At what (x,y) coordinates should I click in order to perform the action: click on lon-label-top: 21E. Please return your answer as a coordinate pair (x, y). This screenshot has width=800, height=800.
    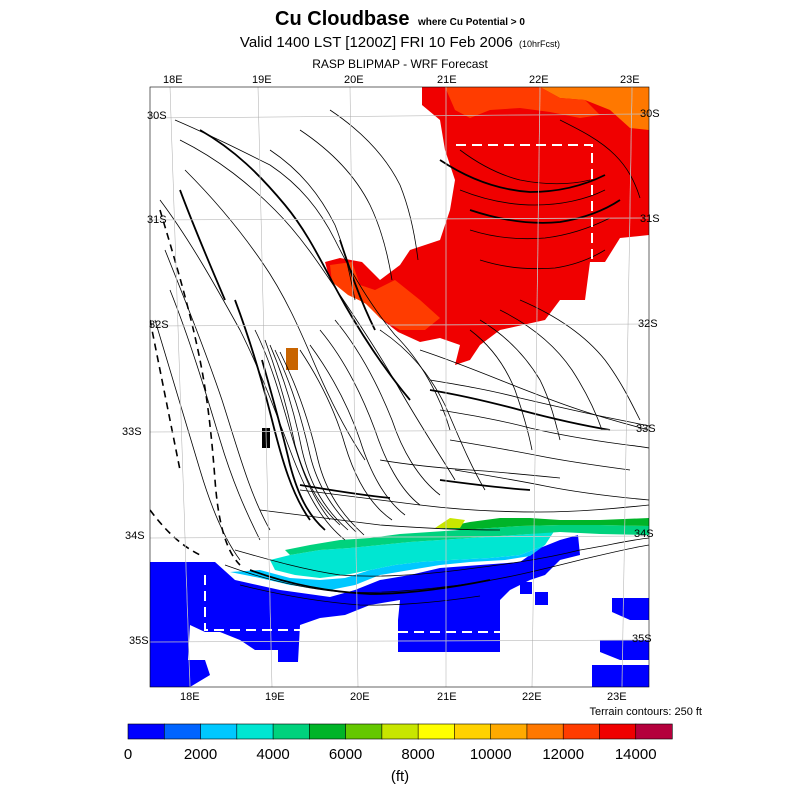
    Looking at the image, I should click on (447, 80).